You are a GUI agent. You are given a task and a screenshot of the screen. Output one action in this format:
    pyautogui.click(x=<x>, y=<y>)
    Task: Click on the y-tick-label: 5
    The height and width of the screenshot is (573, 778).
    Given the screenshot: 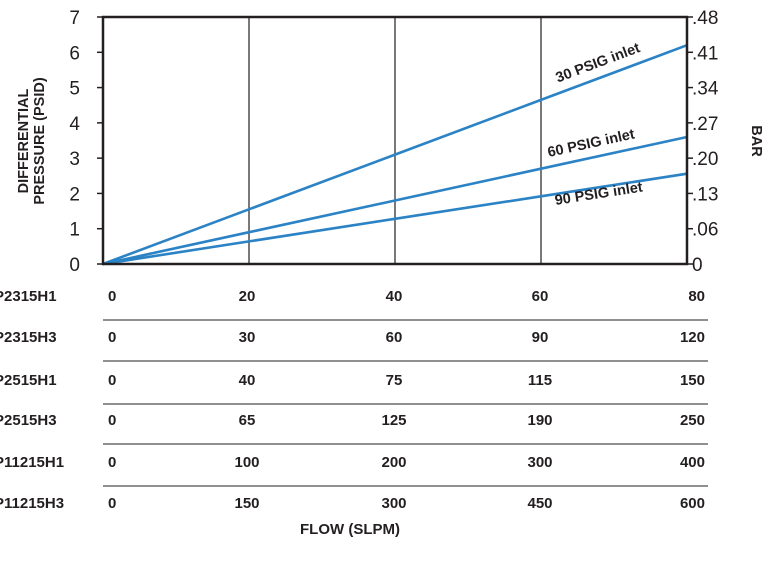 What is the action you would take?
    pyautogui.click(x=74, y=89)
    